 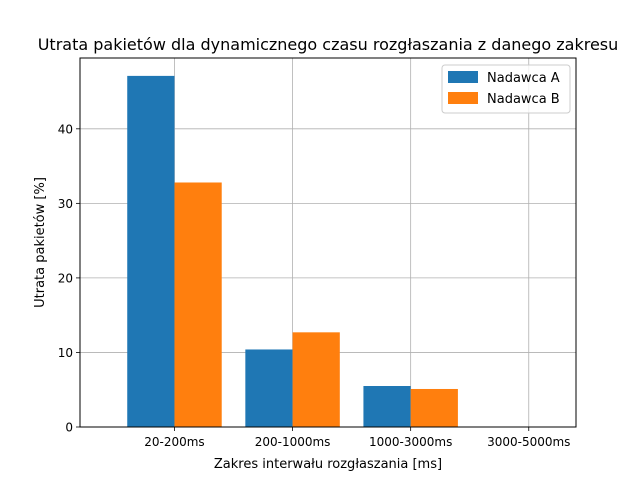 What do you see at coordinates (528, 442) in the screenshot?
I see `x-tick-label: 3000-5000ms` at bounding box center [528, 442].